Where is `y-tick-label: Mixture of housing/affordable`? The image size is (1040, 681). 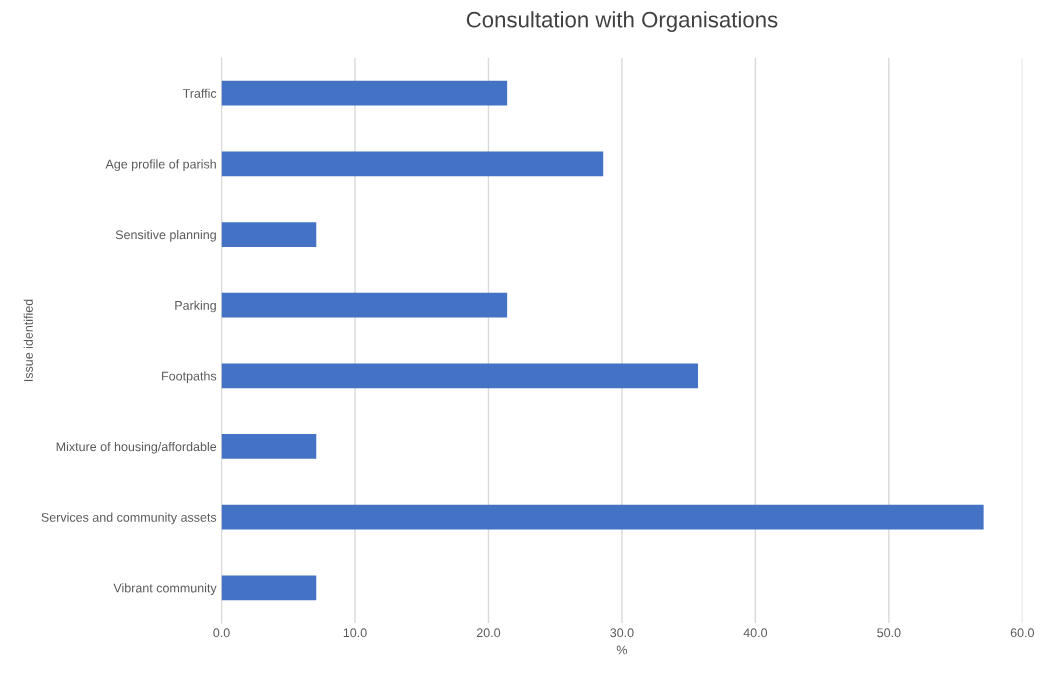
y-tick-label: Mixture of housing/affordable is located at coordinates (136, 447).